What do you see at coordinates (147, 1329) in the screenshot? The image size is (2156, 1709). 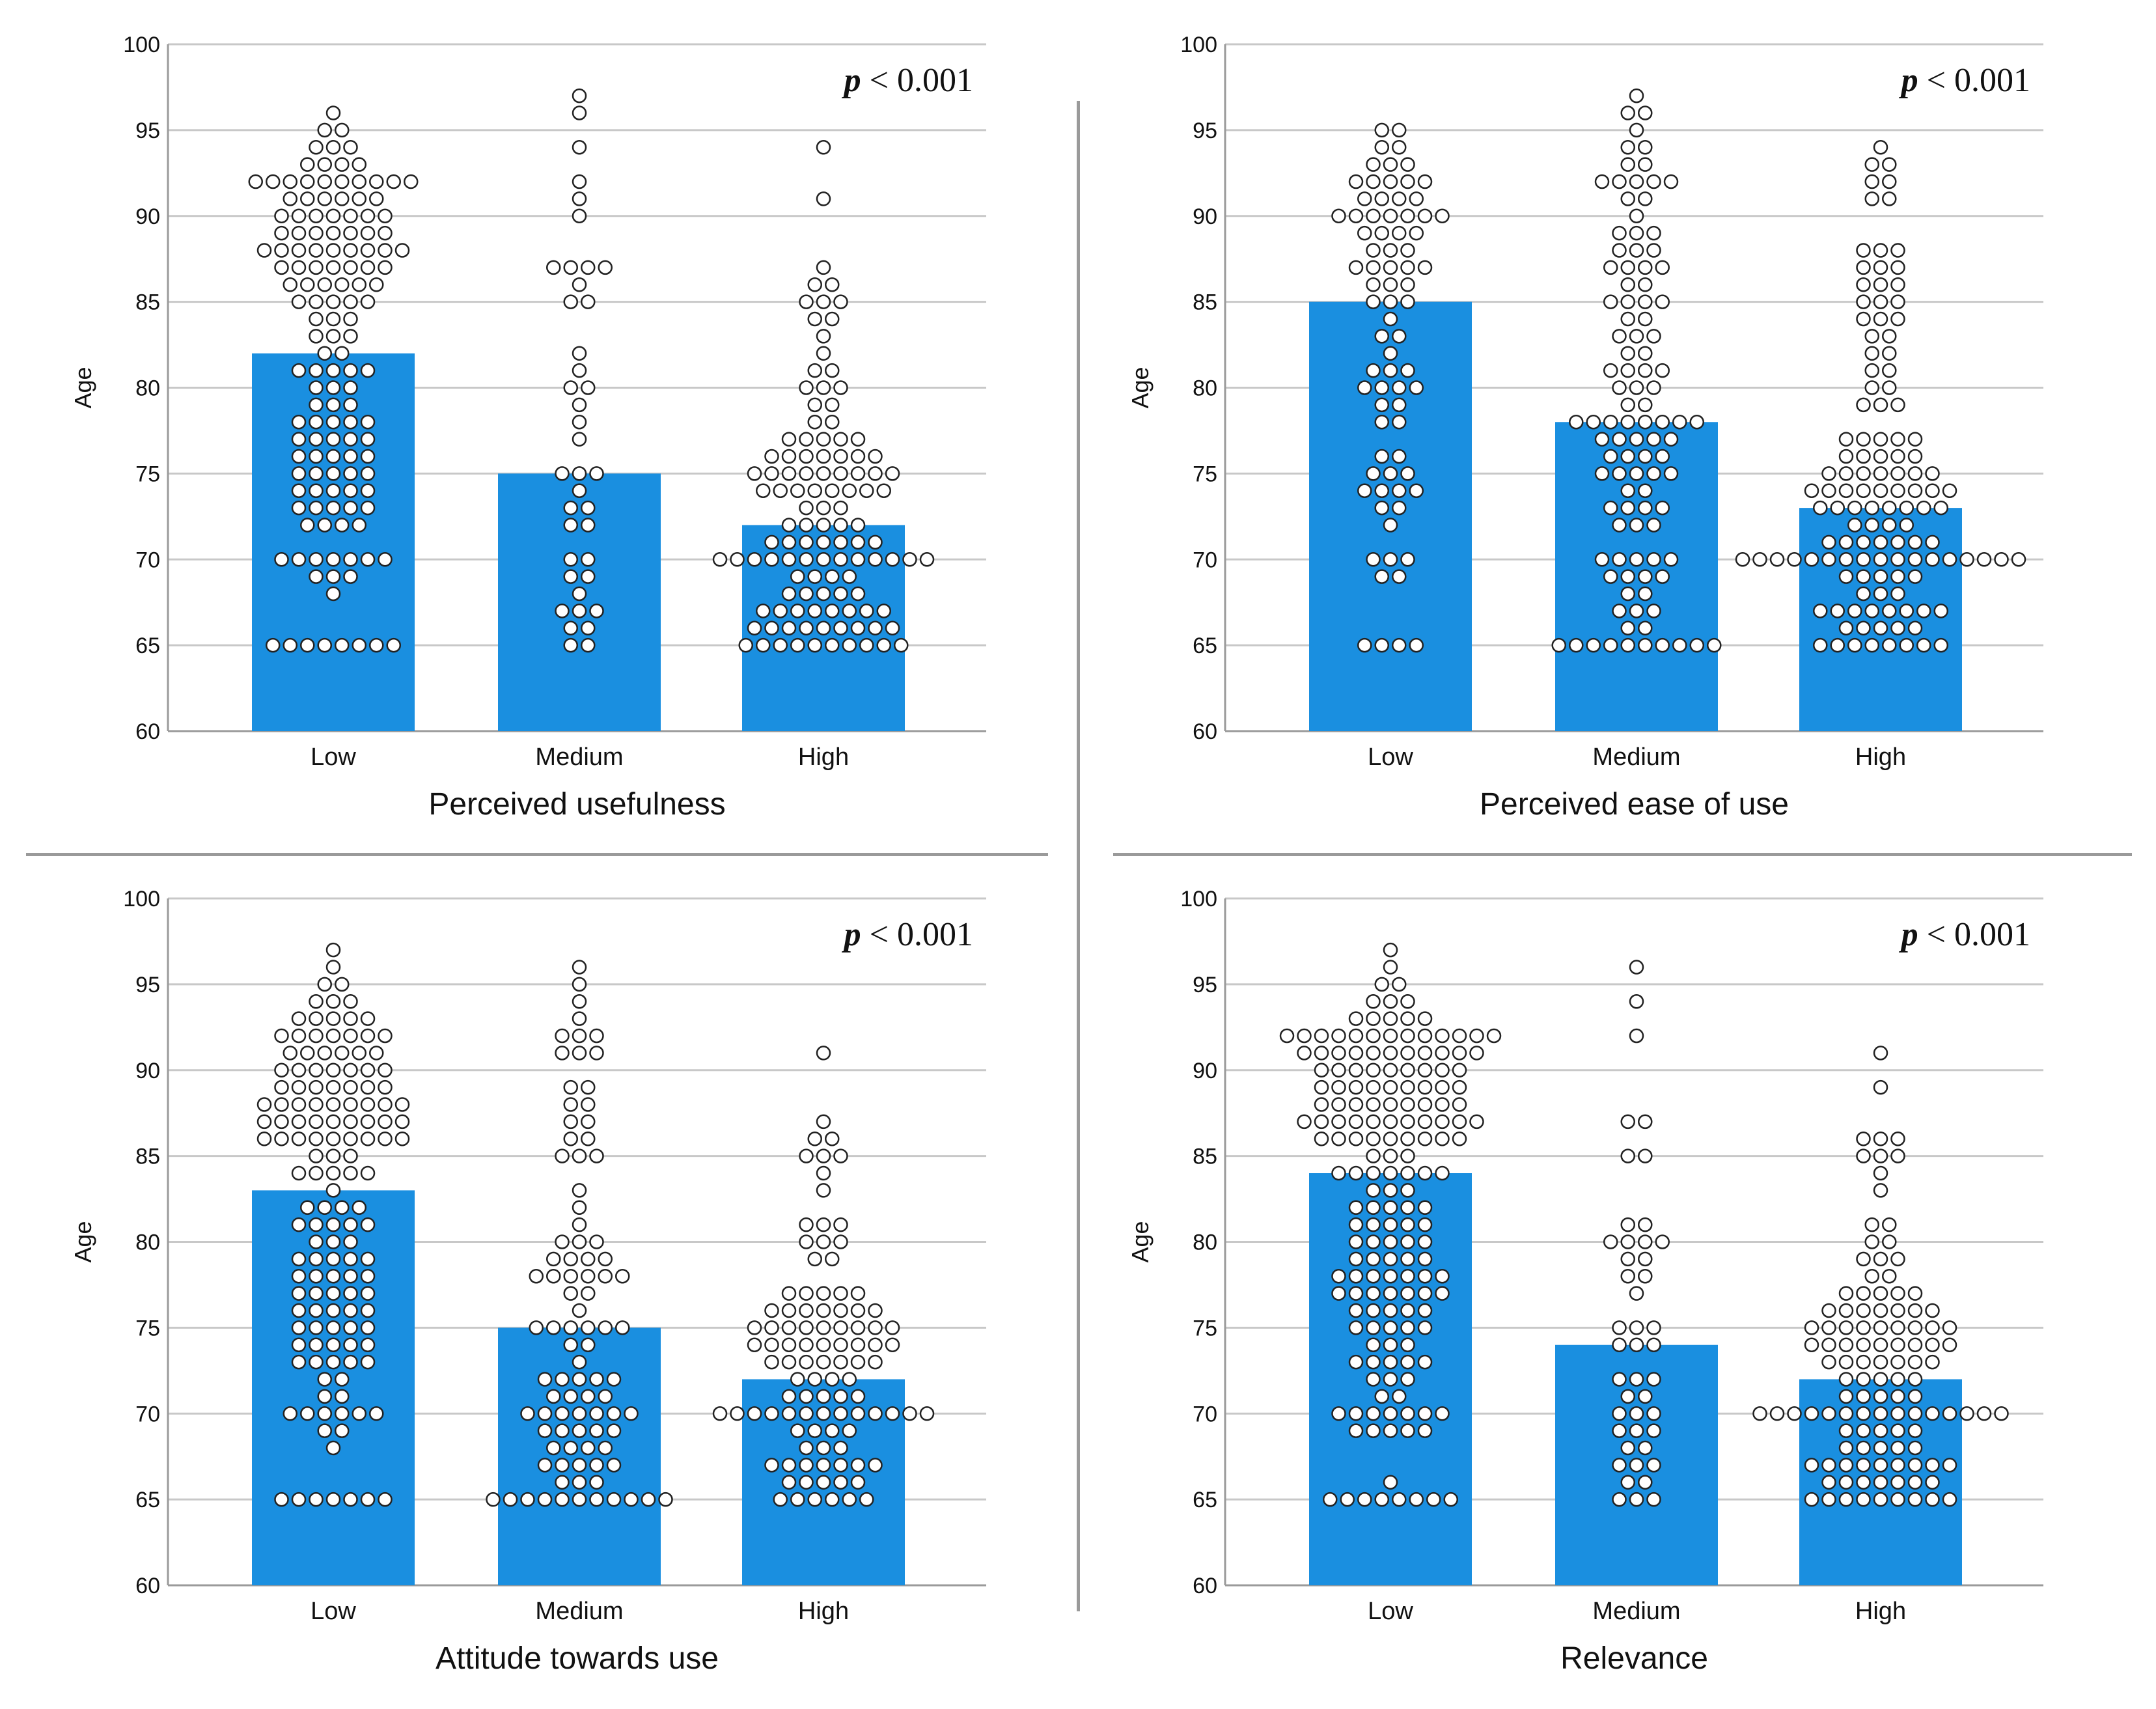 I see `y-tick-label: 75` at bounding box center [147, 1329].